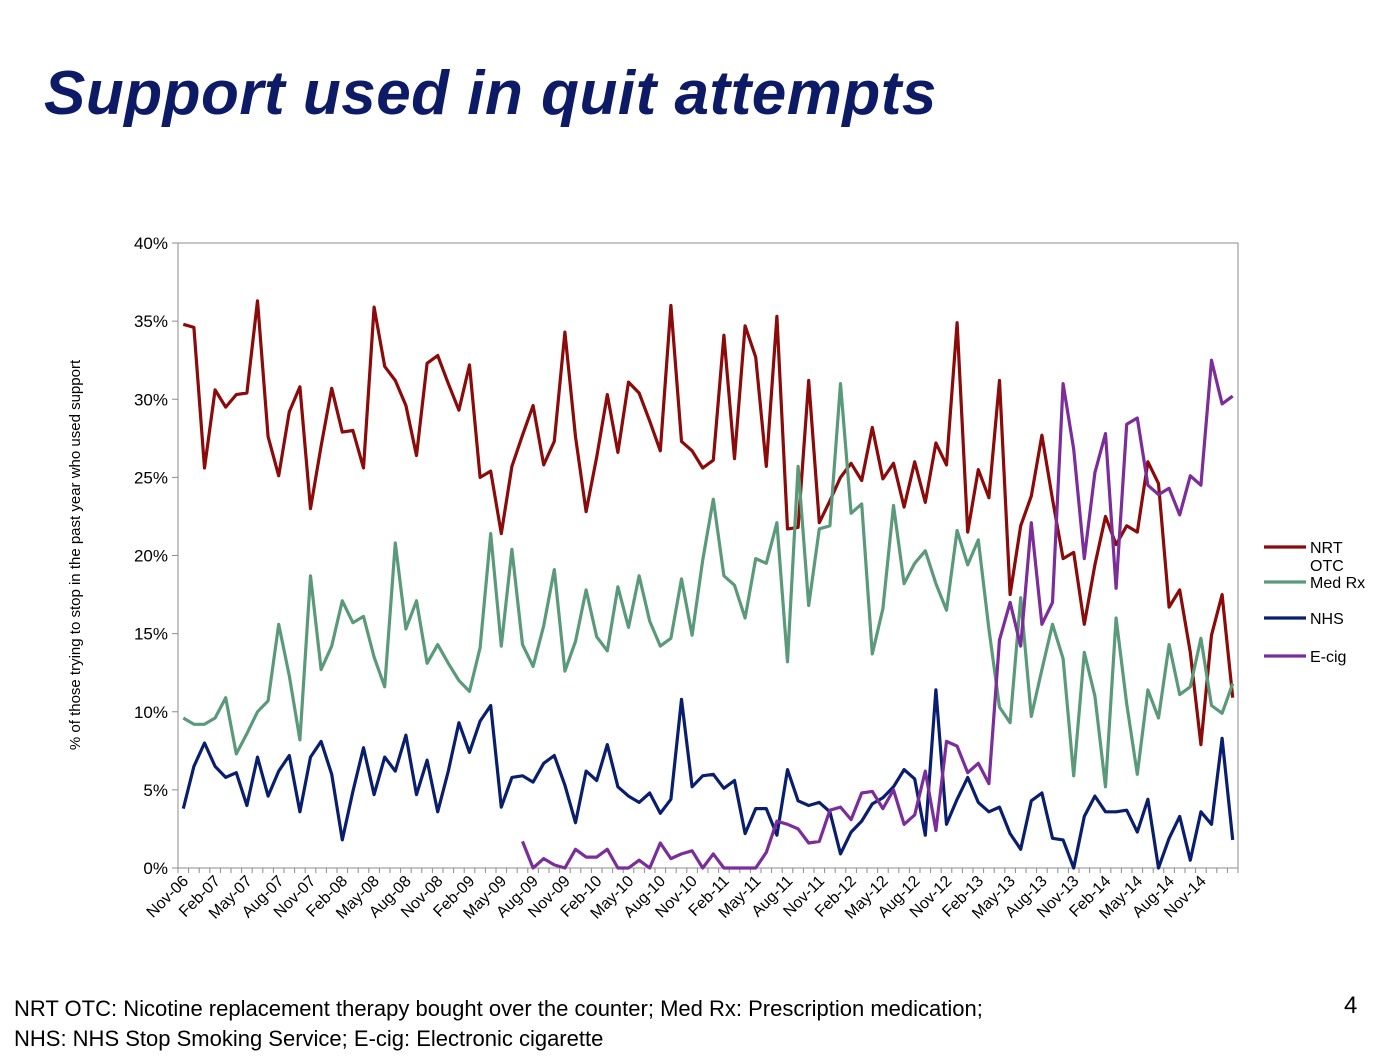 Image resolution: width=1381 pixels, height=1061 pixels. Describe the element at coordinates (490, 93) in the screenshot. I see `slide-title: Support used in quit attempts` at that location.